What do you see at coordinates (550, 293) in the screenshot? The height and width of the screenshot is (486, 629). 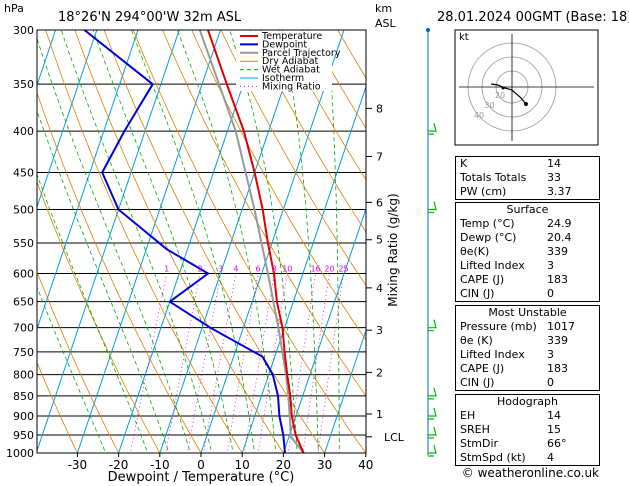 I see `surface-cin-value: 0` at bounding box center [550, 293].